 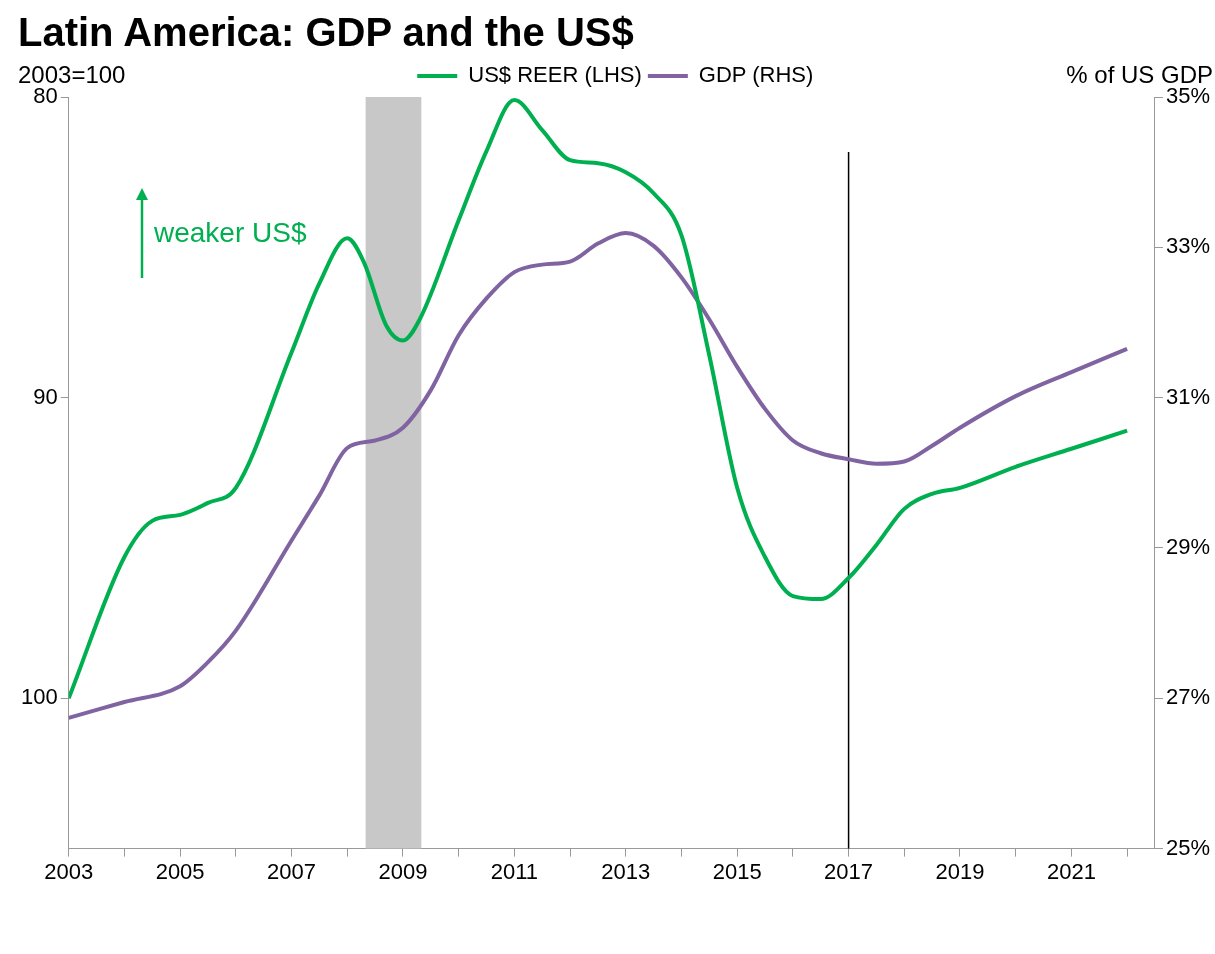 I want to click on x-tick-label: 2019, so click(x=960, y=871).